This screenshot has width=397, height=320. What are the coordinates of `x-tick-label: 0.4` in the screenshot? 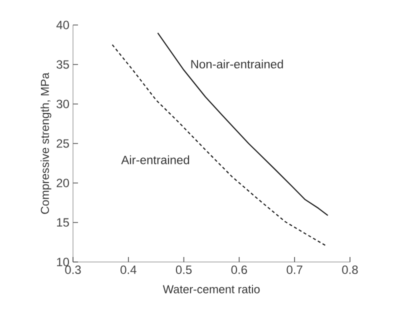 It's located at (128, 270).